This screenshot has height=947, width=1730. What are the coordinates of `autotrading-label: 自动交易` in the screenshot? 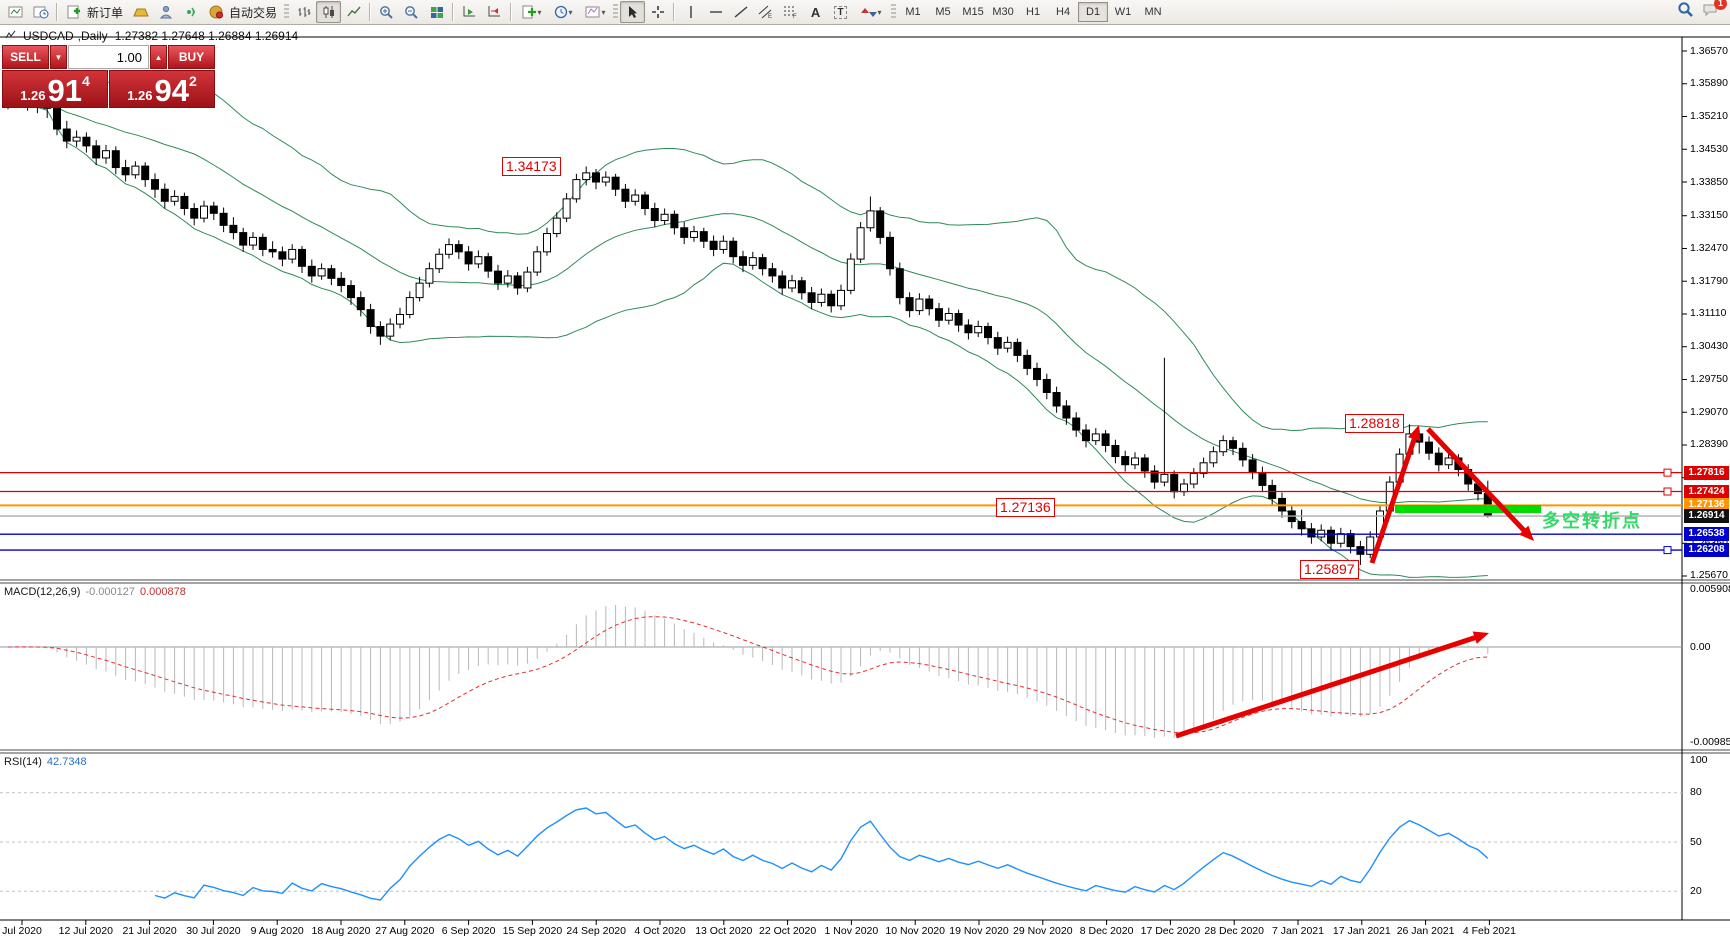 It's located at (253, 12).